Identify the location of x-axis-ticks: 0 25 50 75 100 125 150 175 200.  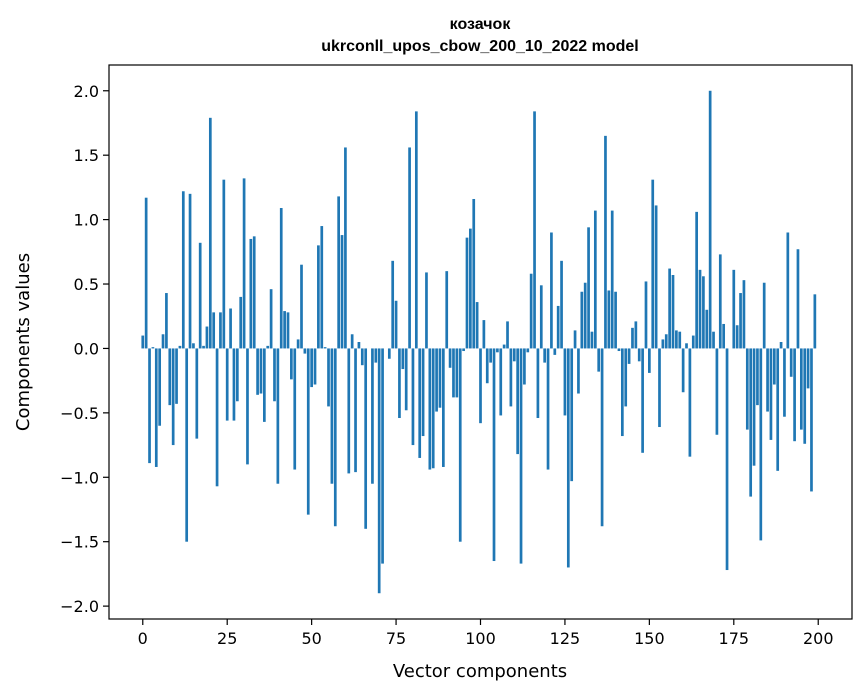
(486, 633).